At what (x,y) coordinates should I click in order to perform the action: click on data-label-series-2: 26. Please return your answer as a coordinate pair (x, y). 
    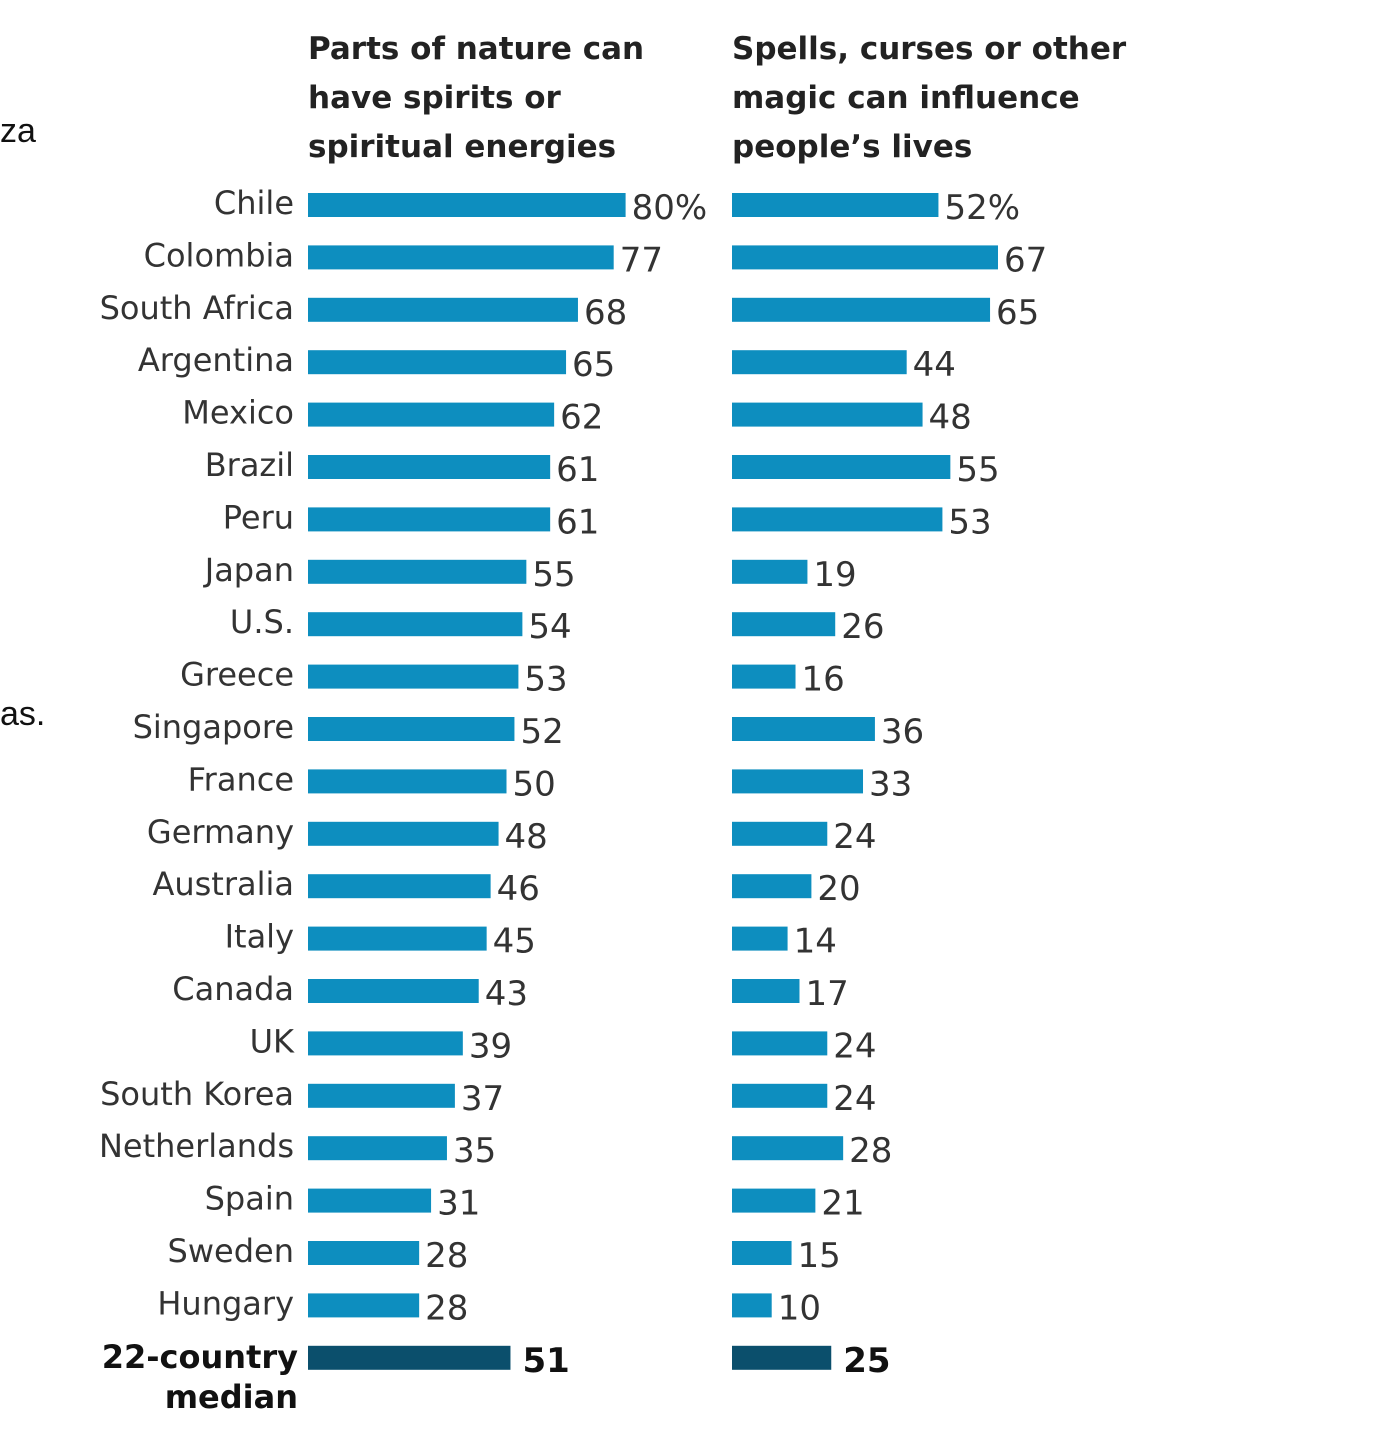
    Looking at the image, I should click on (862, 627).